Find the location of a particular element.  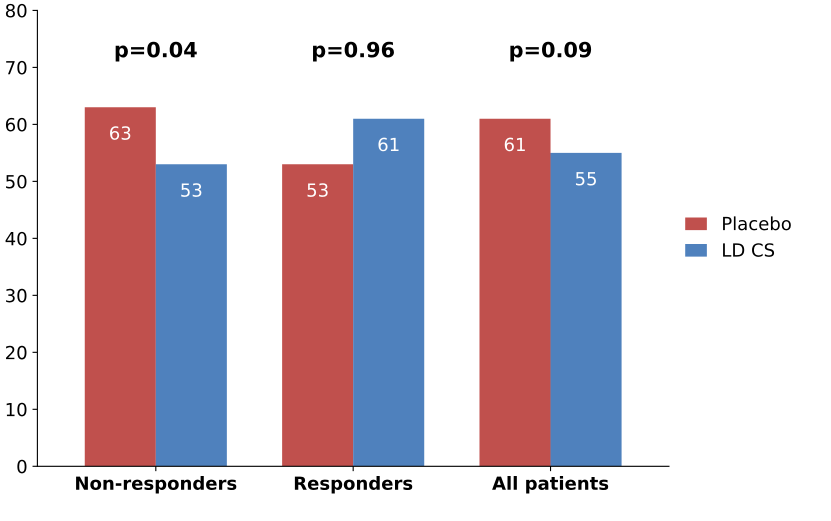

legend-label: LD CS is located at coordinates (748, 250).